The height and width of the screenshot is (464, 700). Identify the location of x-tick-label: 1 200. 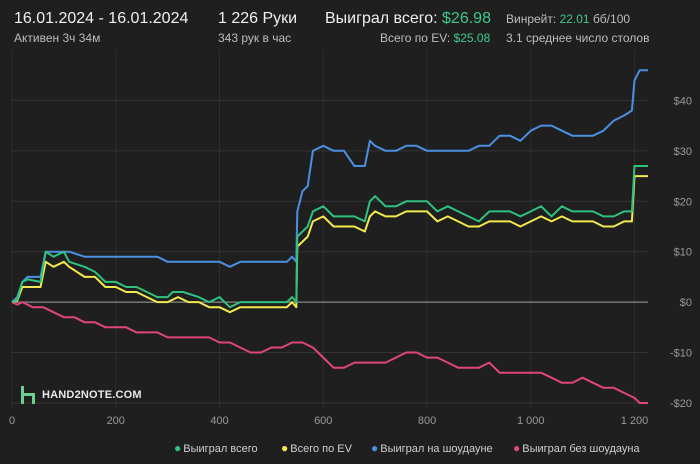
(635, 421).